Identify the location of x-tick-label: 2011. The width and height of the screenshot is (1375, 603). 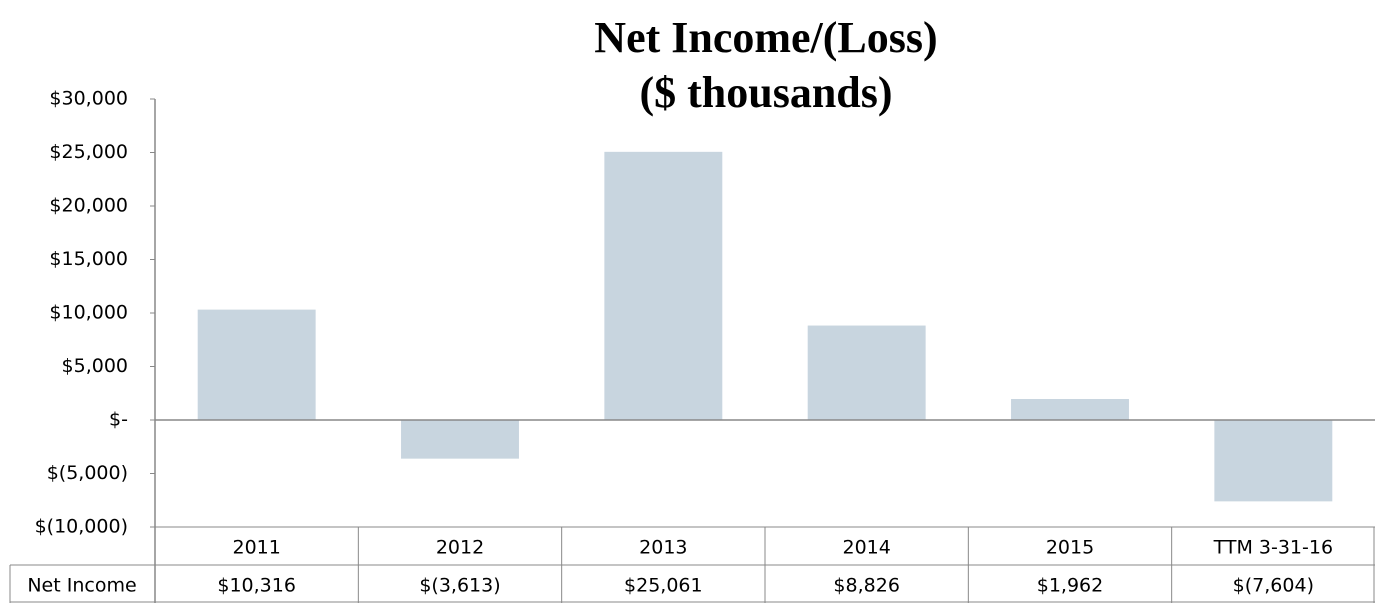
(256, 548).